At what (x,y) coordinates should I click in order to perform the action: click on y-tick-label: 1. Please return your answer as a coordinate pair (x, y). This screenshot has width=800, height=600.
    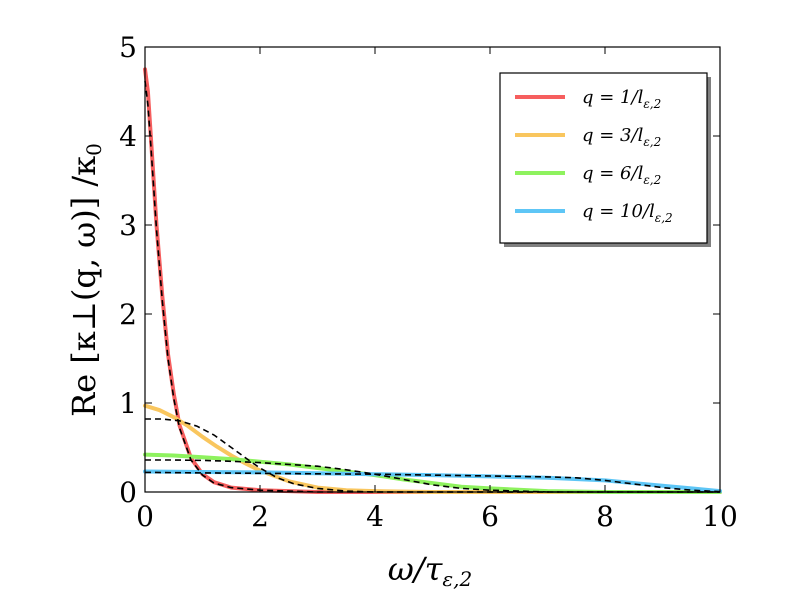
    Looking at the image, I should click on (128, 403).